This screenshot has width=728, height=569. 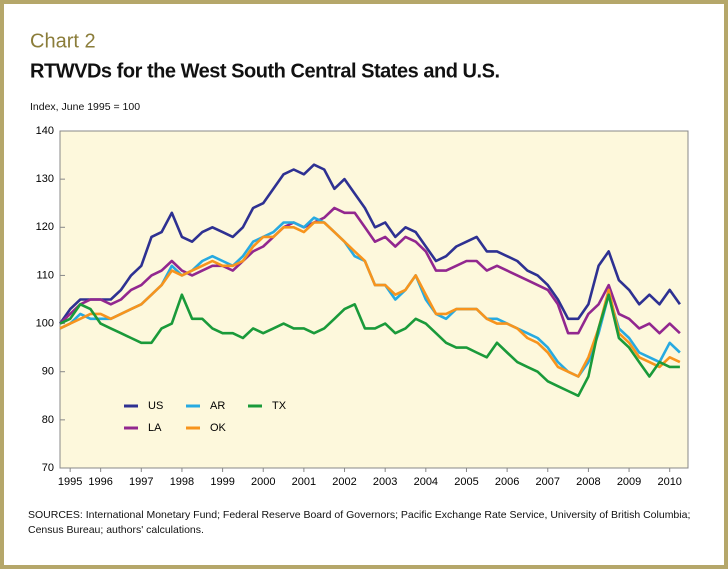 I want to click on x-tick-label: 2008, so click(x=588, y=482).